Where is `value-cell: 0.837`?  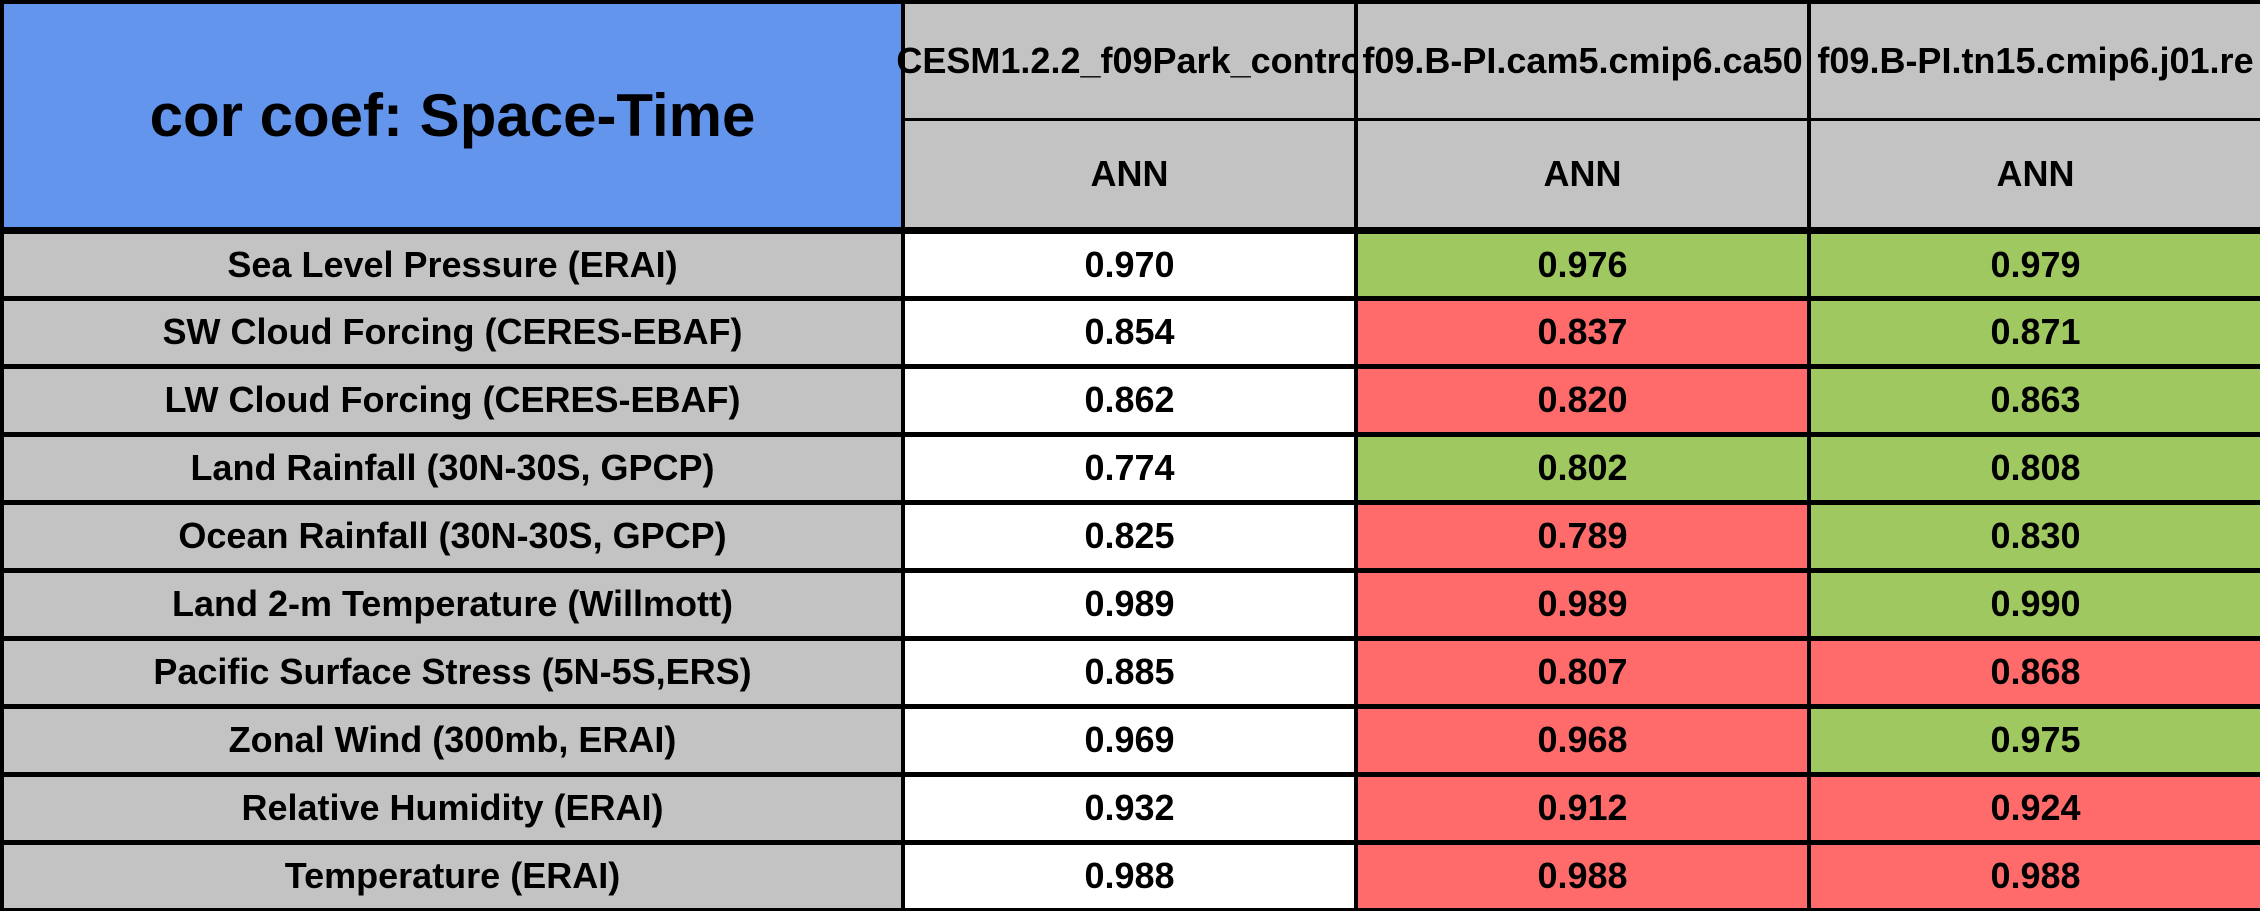
value-cell: 0.837 is located at coordinates (1582, 332).